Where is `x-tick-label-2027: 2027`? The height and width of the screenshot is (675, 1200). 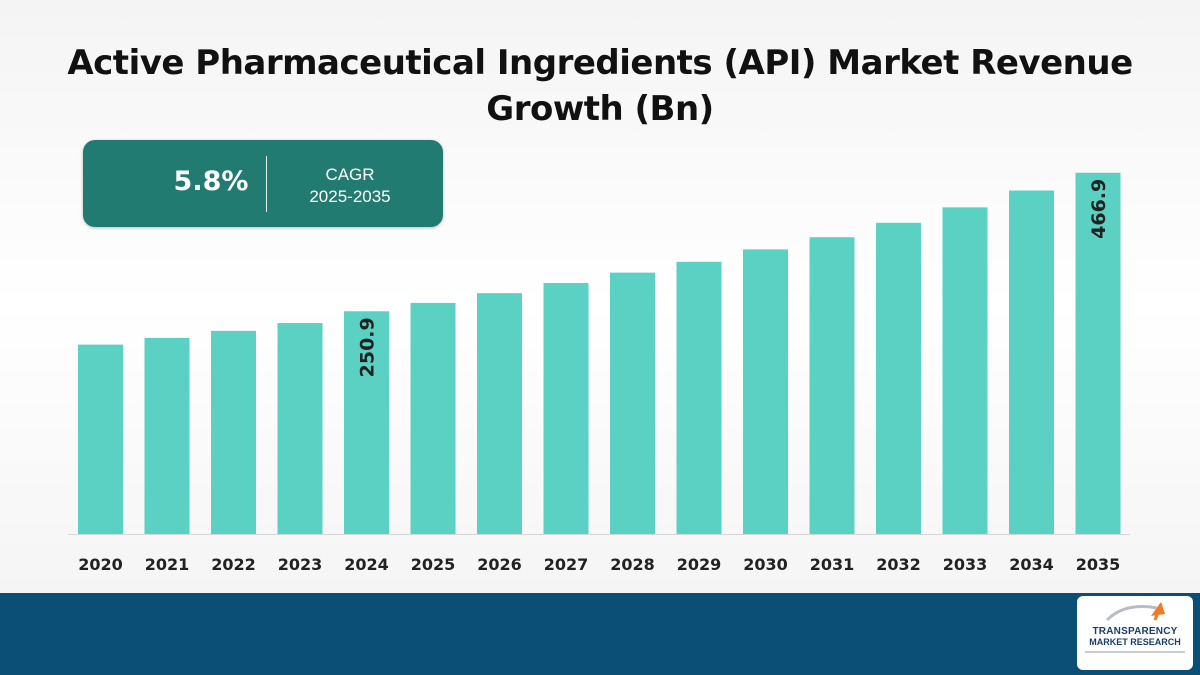 x-tick-label-2027: 2027 is located at coordinates (566, 564).